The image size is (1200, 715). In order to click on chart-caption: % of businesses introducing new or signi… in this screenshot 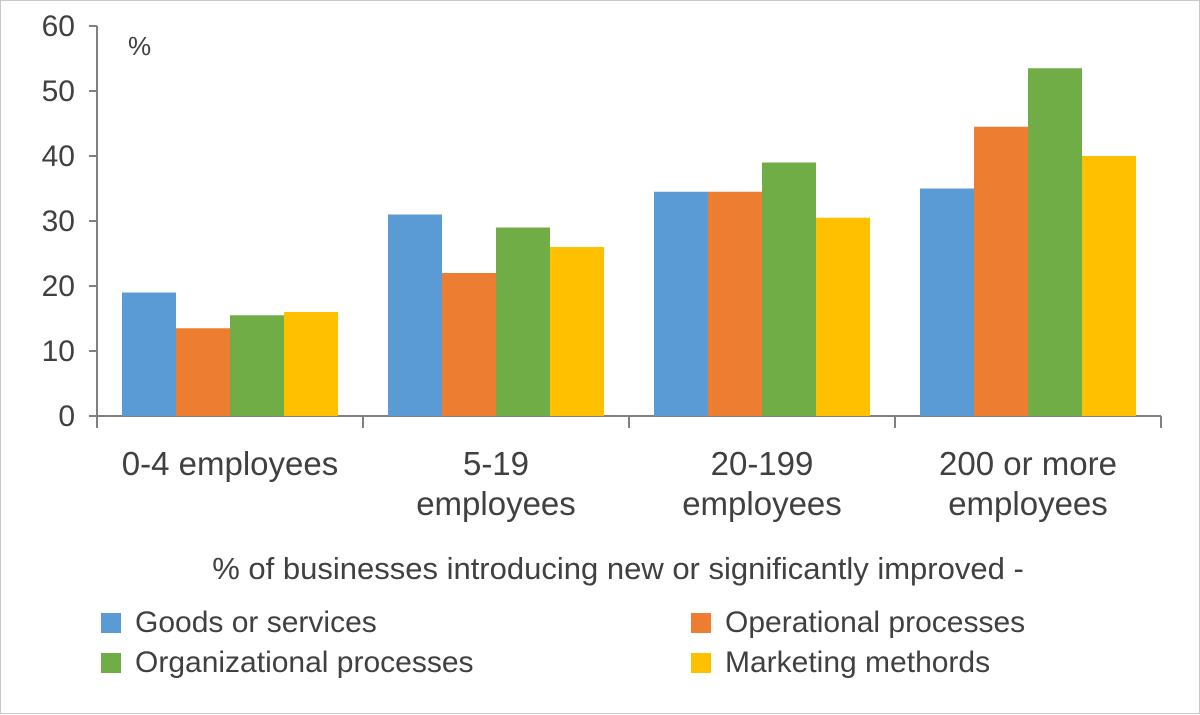, I will do `click(618, 568)`.